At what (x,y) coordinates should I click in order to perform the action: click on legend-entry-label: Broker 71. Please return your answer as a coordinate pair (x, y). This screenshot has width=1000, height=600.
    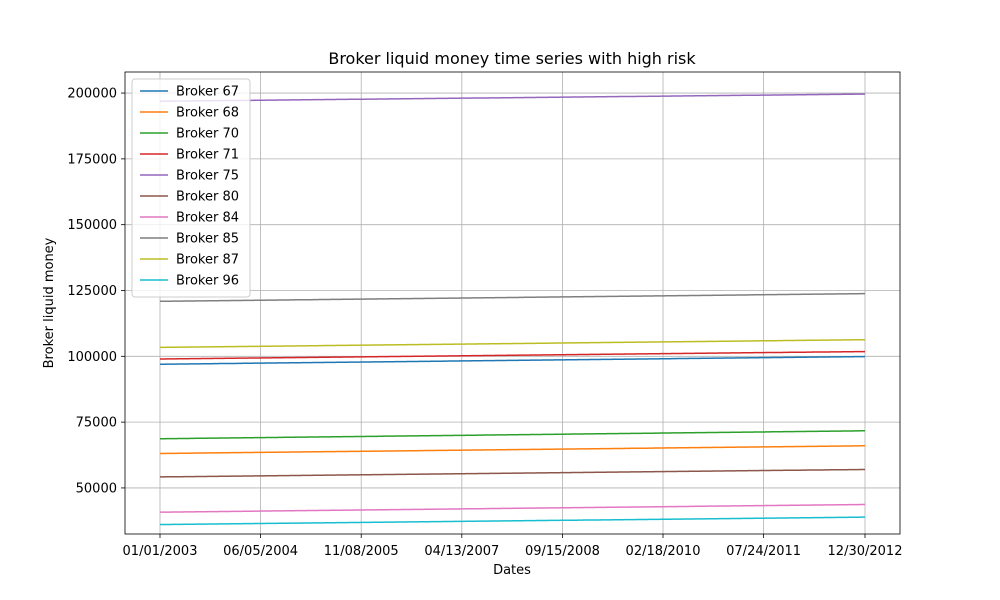
    Looking at the image, I should click on (207, 155).